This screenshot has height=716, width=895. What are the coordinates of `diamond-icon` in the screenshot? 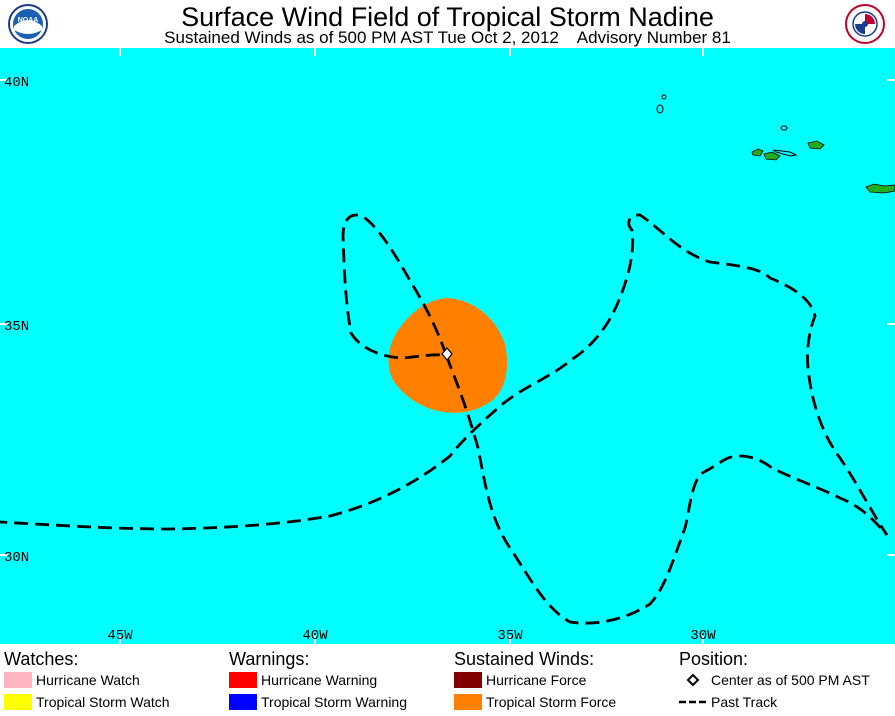 It's located at (693, 680).